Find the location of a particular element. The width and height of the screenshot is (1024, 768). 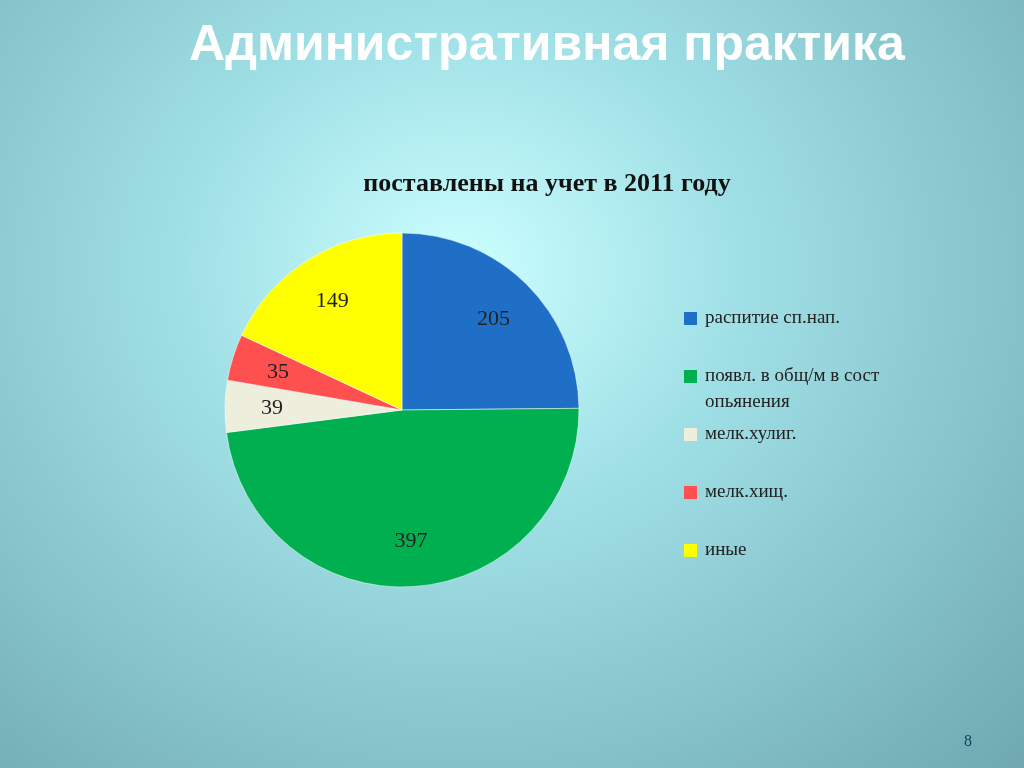

legend-label: иные is located at coordinates (726, 549).